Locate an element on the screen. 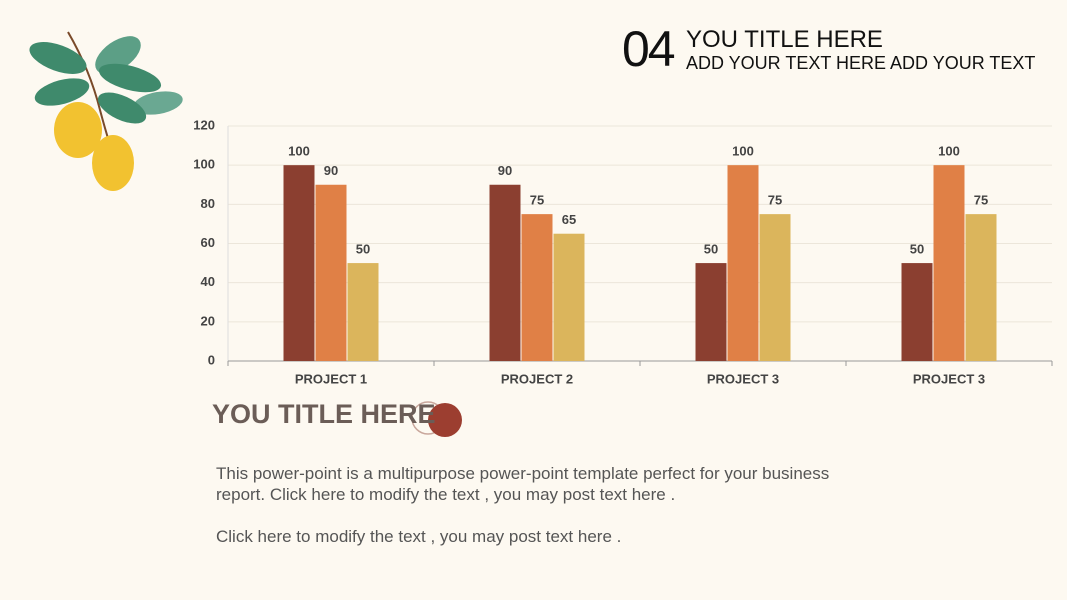  y-tick-label: 100 is located at coordinates (204, 164).